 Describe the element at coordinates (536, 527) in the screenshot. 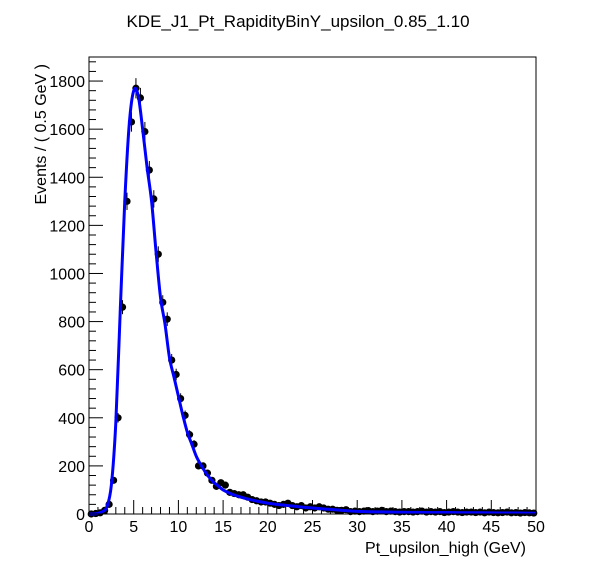

I see `x-tick-label: 50` at that location.